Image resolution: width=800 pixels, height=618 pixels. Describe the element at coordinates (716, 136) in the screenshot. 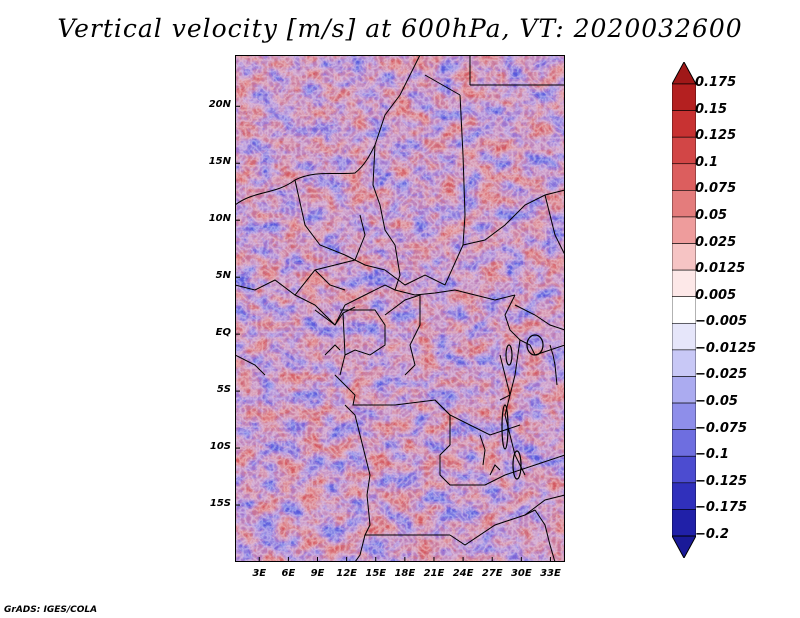

I see `colorbar-label: 0.125` at that location.